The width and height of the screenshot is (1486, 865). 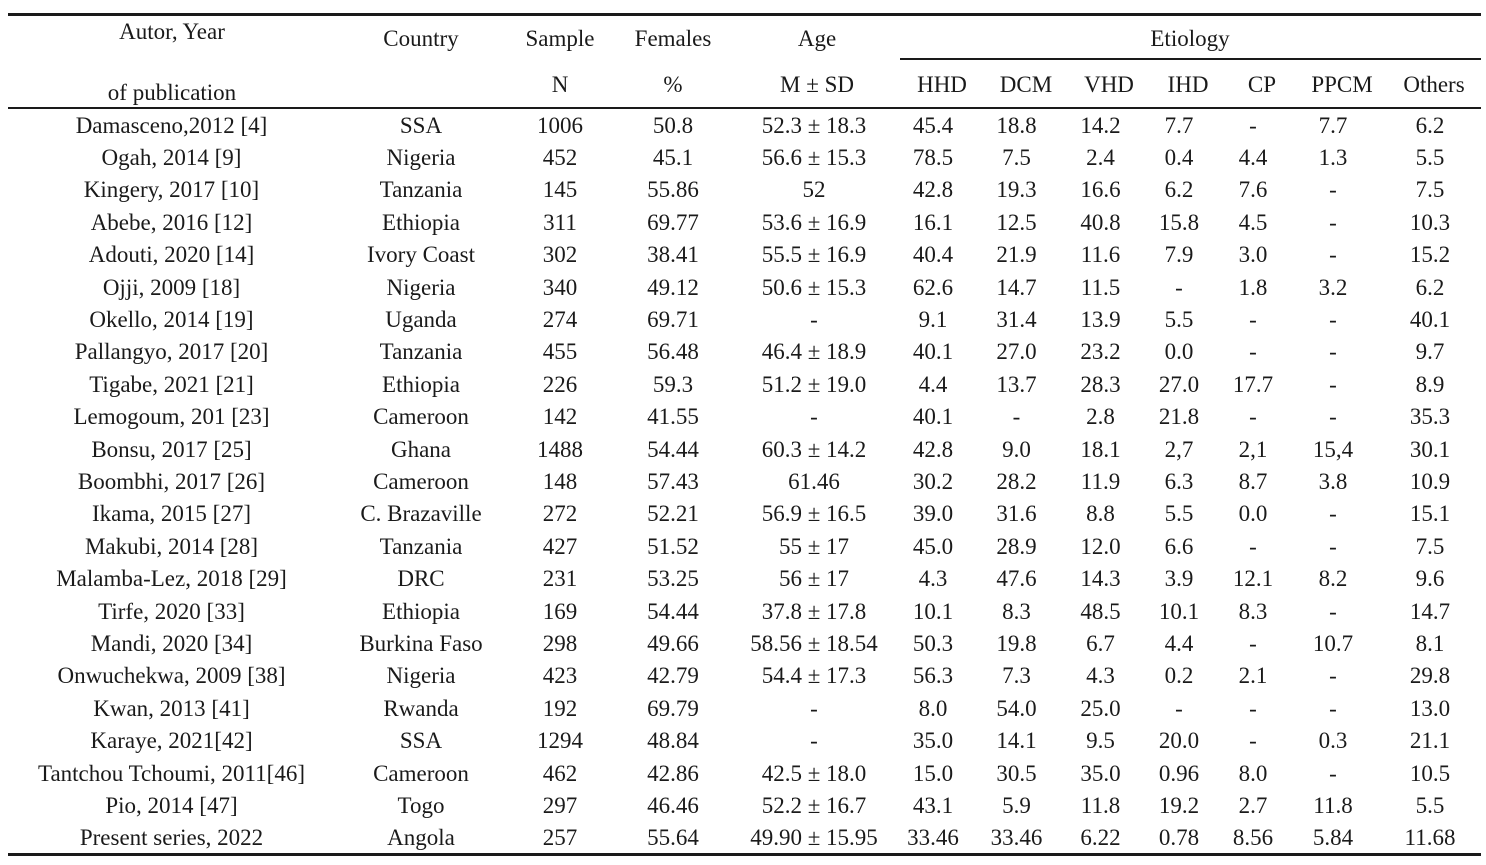 I want to click on country-cell: Uganda, so click(x=421, y=320).